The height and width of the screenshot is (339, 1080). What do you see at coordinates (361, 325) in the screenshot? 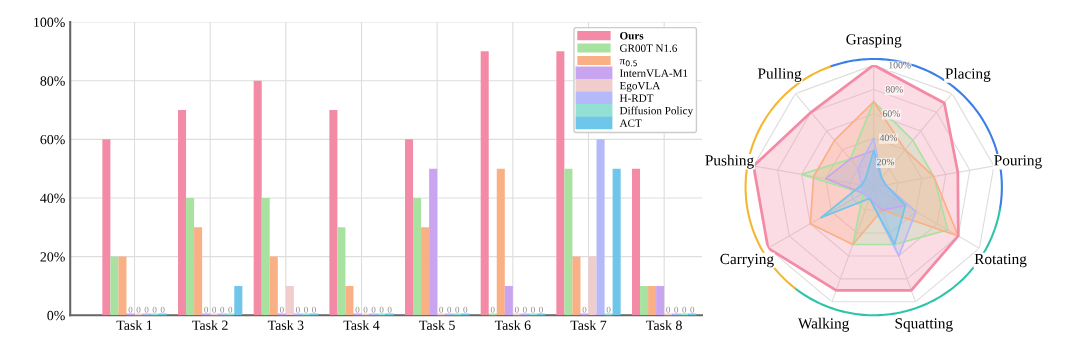
I see `x-tick-label: Task 4` at bounding box center [361, 325].